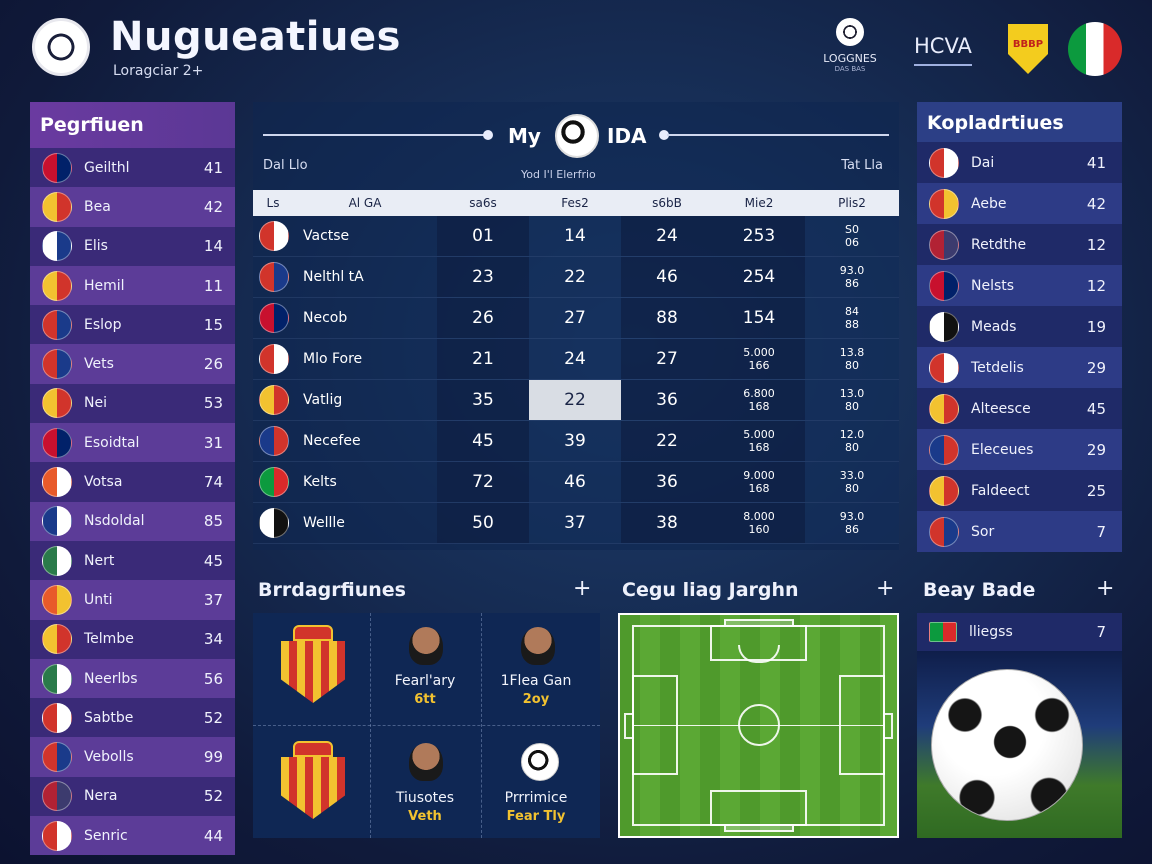  What do you see at coordinates (582, 588) in the screenshot?
I see `players-add-icon: +` at bounding box center [582, 588].